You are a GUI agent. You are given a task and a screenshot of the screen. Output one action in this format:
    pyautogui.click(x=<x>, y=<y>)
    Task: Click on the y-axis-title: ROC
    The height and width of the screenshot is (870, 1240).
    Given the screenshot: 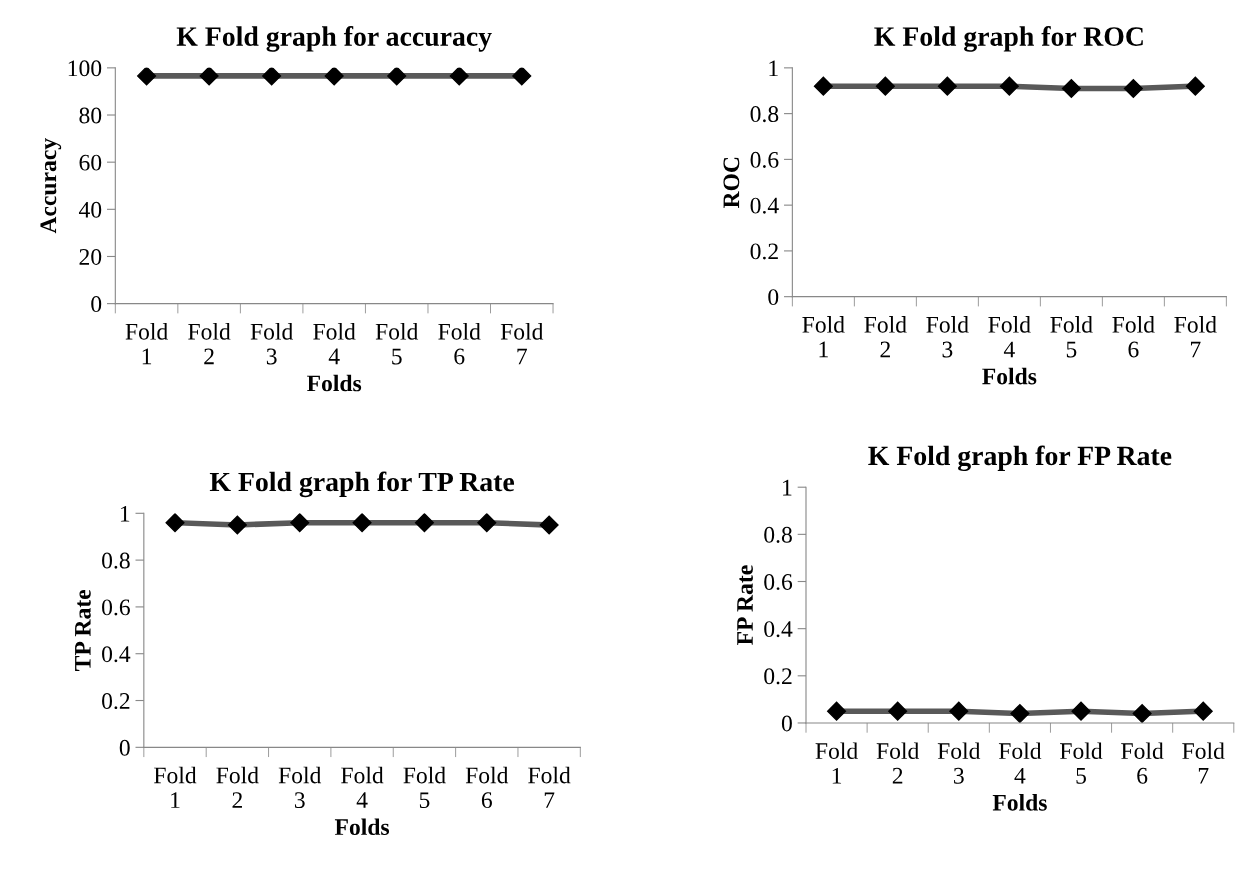 What is the action you would take?
    pyautogui.click(x=731, y=183)
    